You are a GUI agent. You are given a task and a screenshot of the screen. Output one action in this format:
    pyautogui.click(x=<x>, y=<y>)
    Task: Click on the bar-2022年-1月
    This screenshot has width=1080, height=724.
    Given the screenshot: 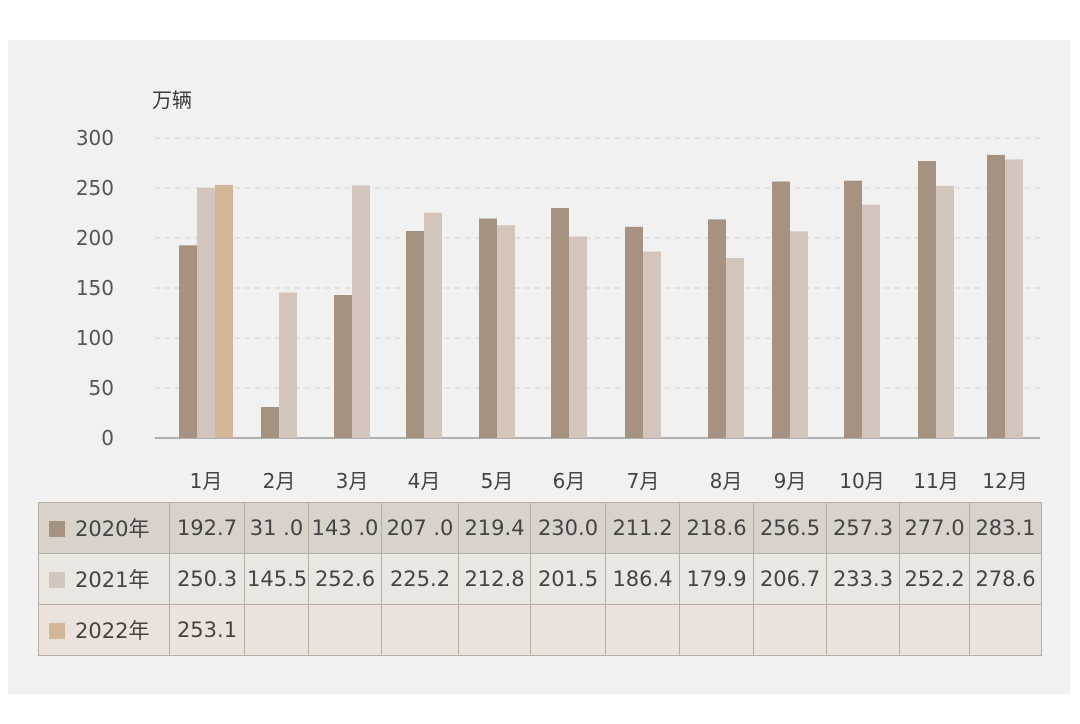 What is the action you would take?
    pyautogui.click(x=224, y=311)
    